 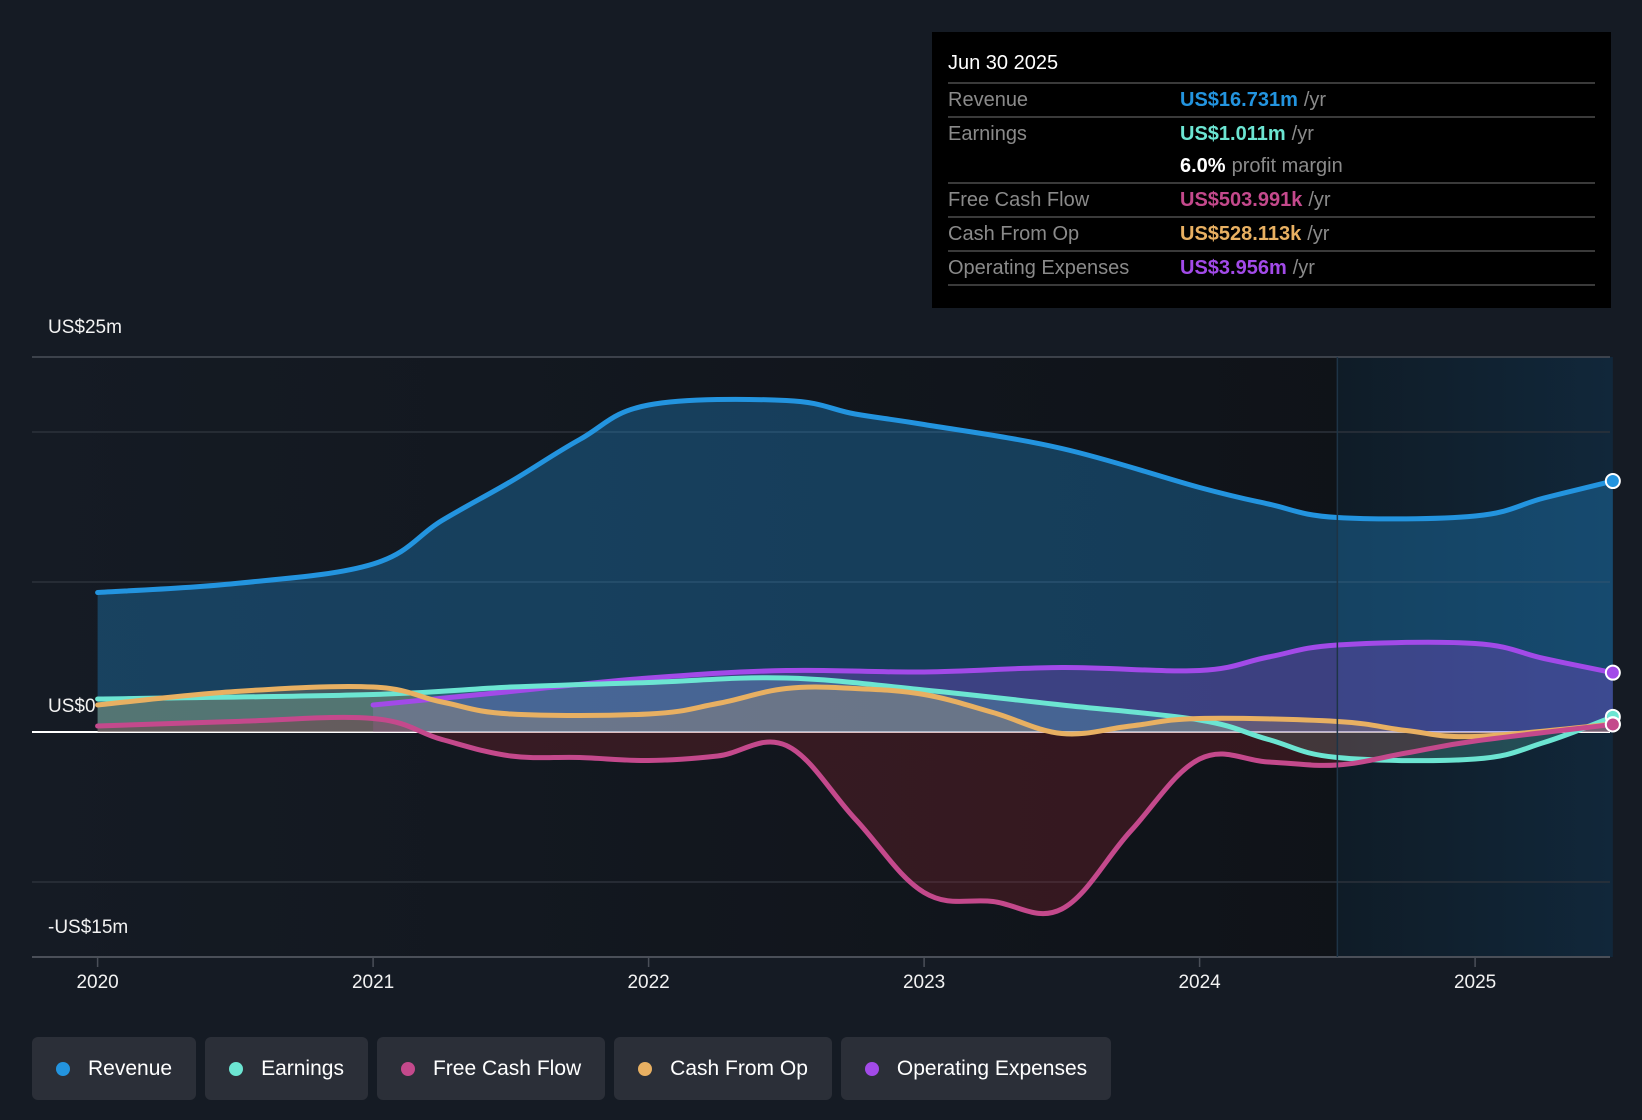 What do you see at coordinates (88, 927) in the screenshot?
I see `y-tick-label: -US$15m` at bounding box center [88, 927].